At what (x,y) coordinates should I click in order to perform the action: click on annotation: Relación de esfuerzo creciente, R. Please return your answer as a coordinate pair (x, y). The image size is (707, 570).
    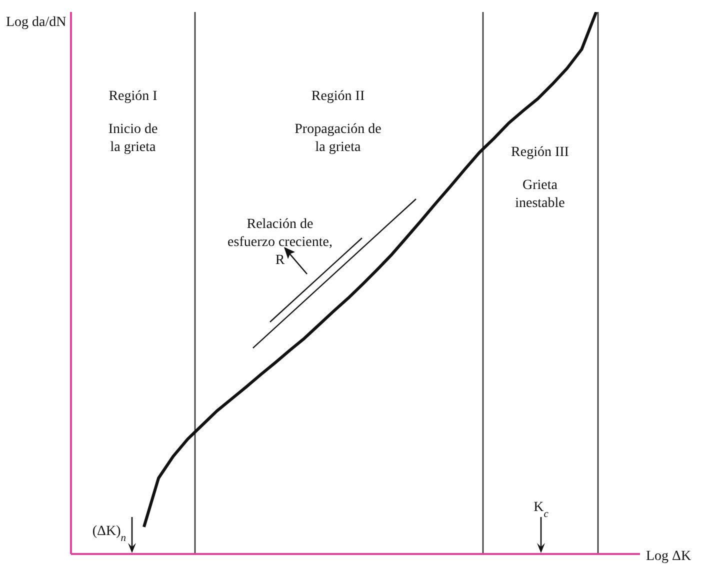
    Looking at the image, I should click on (280, 242).